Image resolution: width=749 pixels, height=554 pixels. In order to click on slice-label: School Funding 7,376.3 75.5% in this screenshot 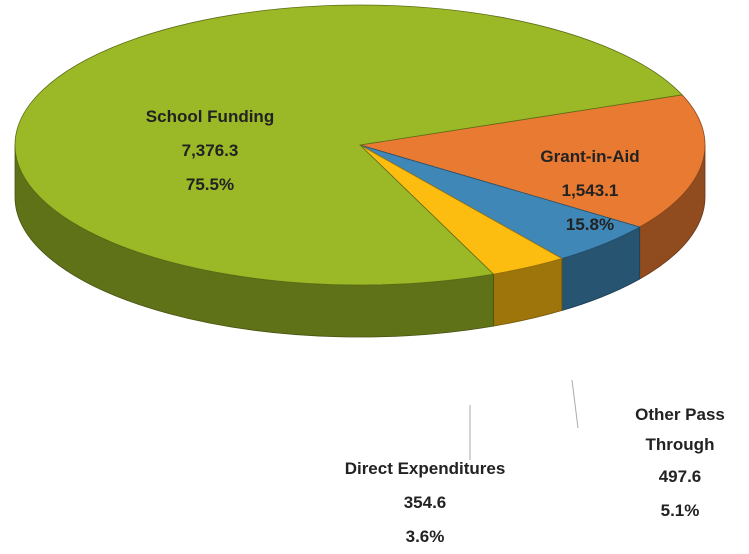, I will do `click(210, 151)`.